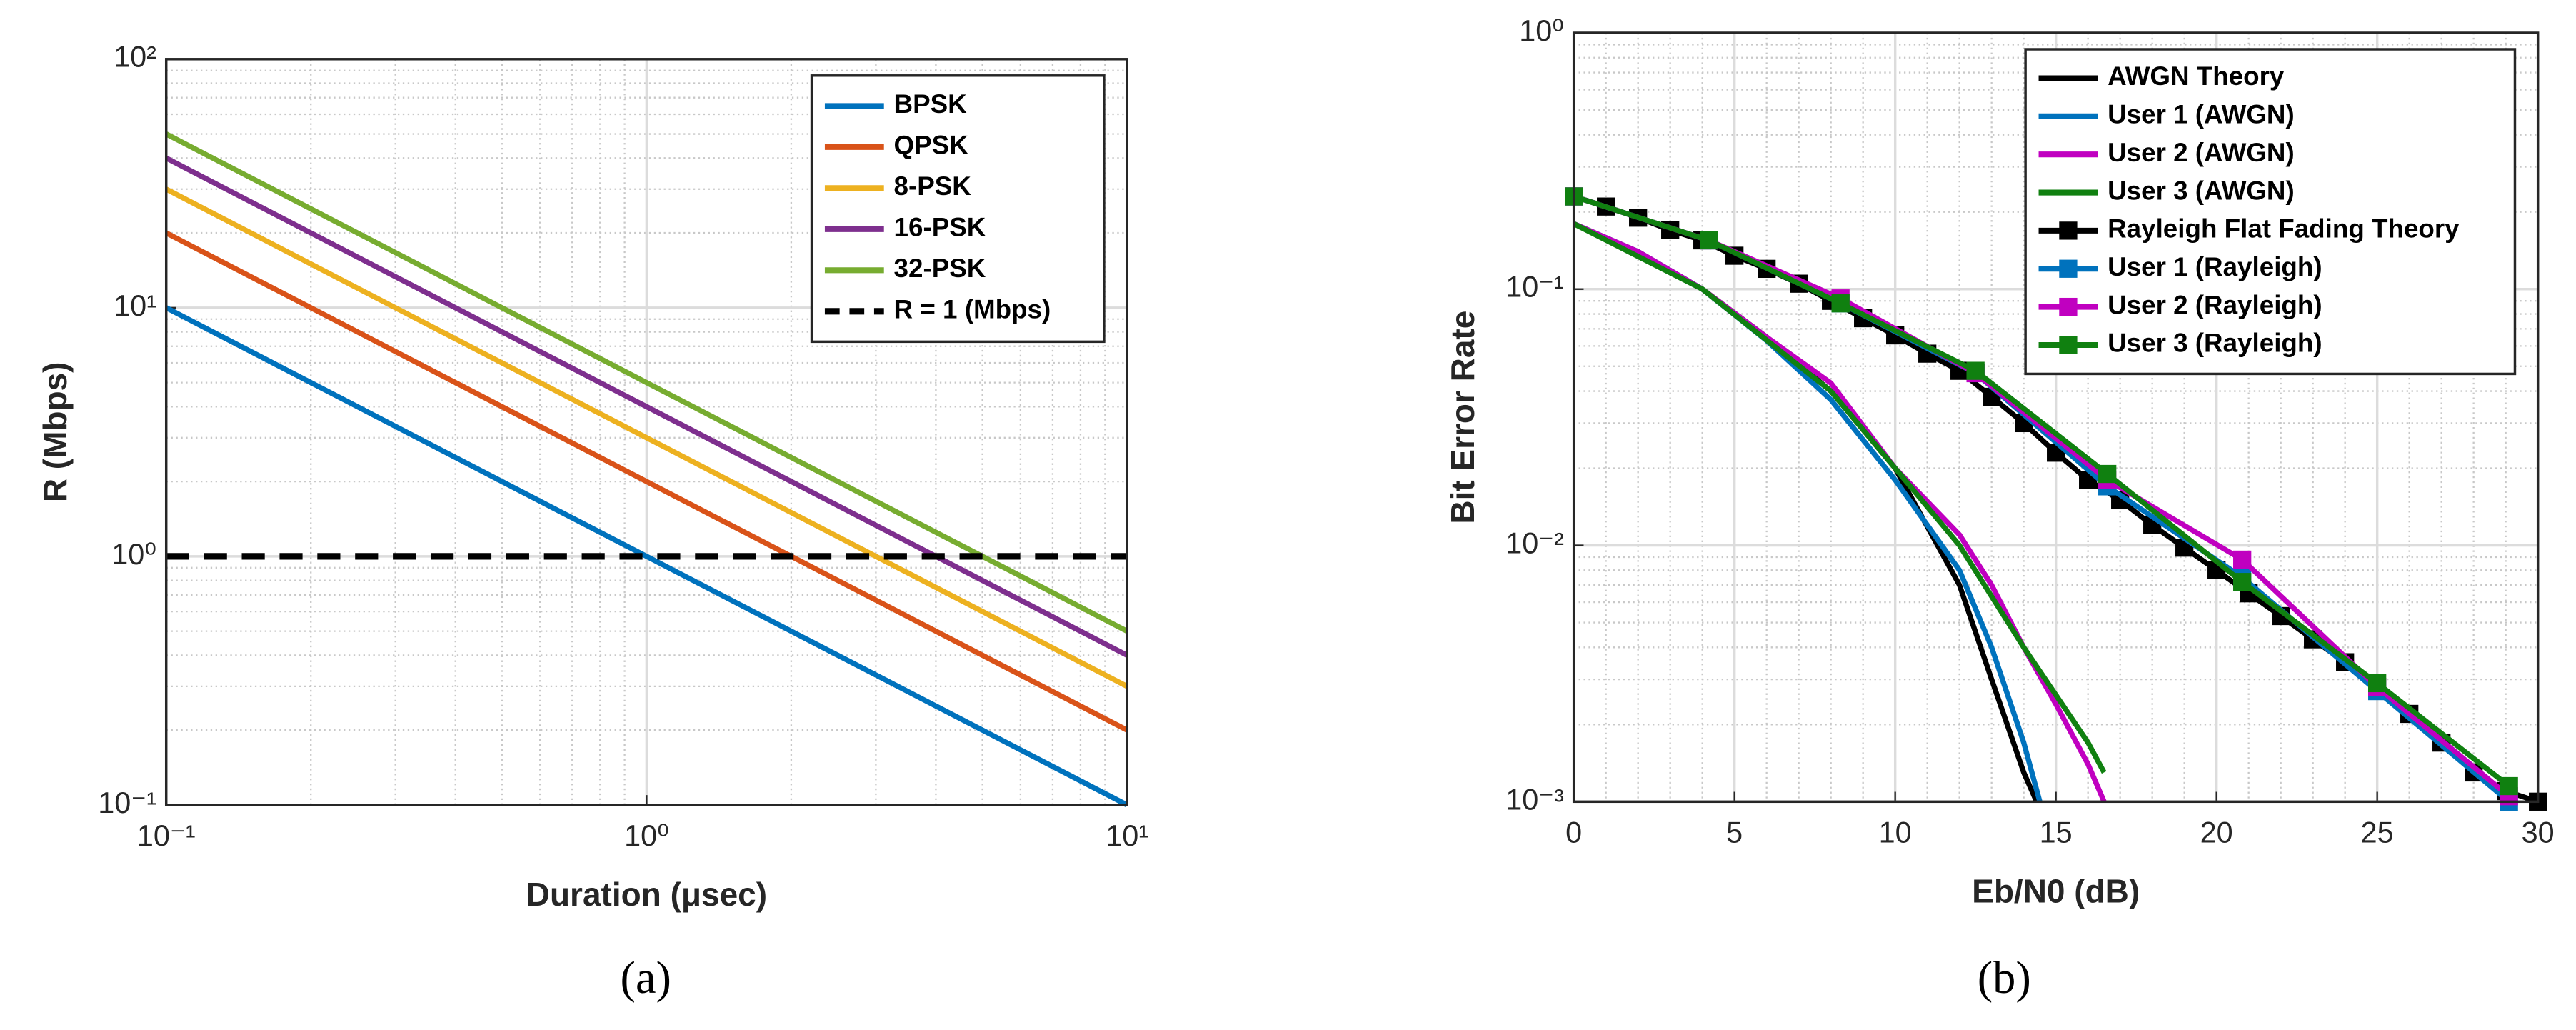 The height and width of the screenshot is (1030, 2576). I want to click on y-tick-label: 10¹, so click(135, 305).